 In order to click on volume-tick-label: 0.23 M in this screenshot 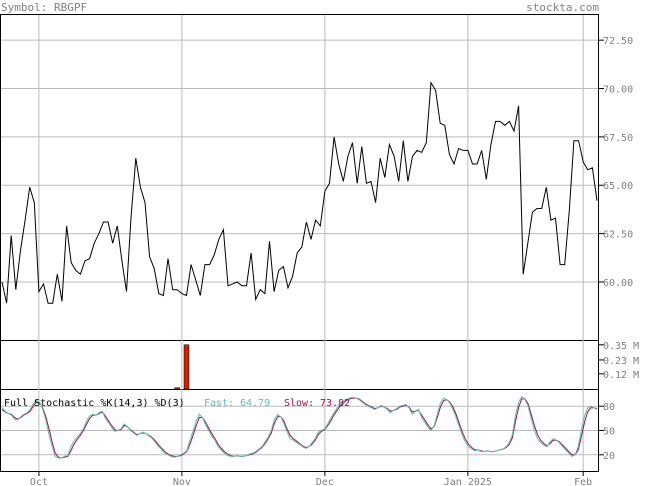, I will do `click(621, 361)`.